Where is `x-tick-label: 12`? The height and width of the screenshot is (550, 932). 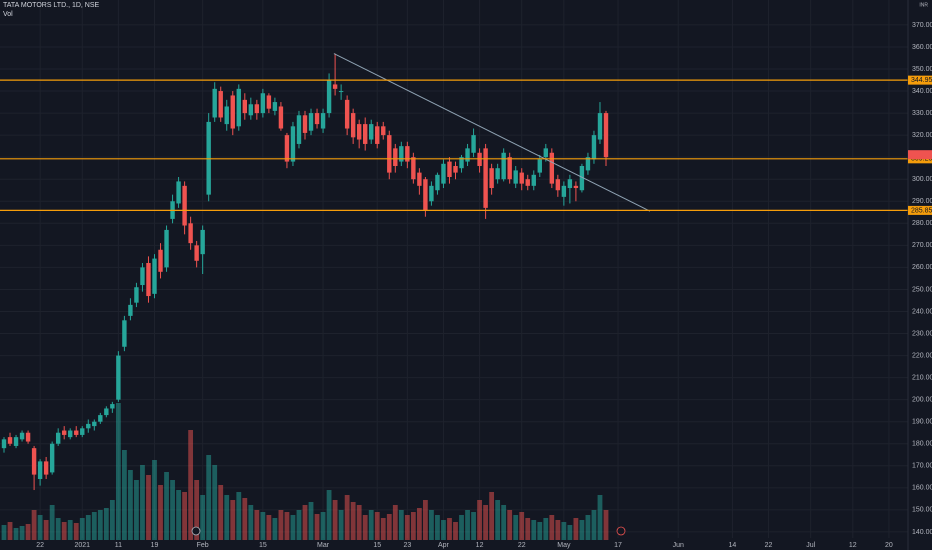
x-tick-label: 12 is located at coordinates (480, 545).